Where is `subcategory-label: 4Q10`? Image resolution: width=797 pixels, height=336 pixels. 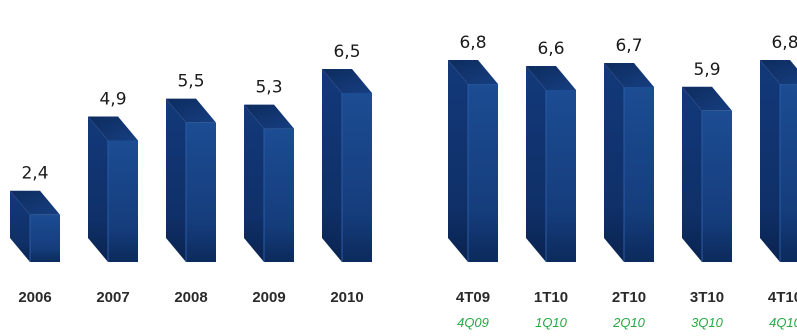 subcategory-label: 4Q10 is located at coordinates (783, 322).